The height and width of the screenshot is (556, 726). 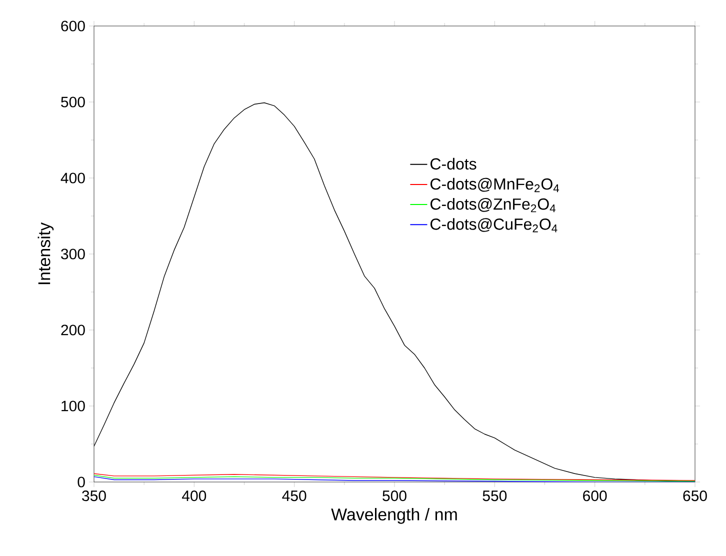 What do you see at coordinates (72, 178) in the screenshot?
I see `y-tick-label: 400` at bounding box center [72, 178].